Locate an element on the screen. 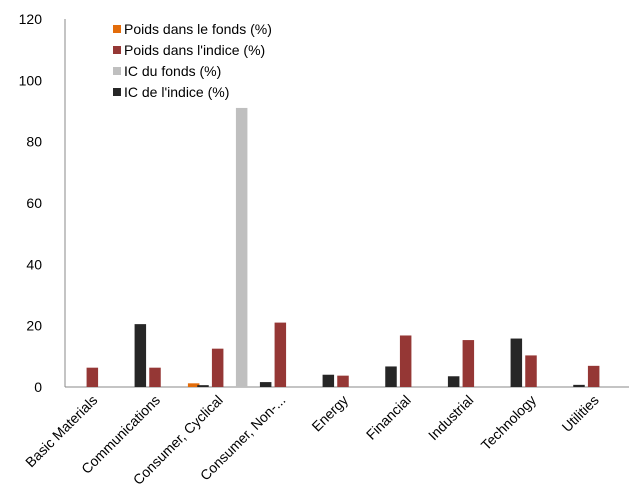  x-tick-label: Energy is located at coordinates (329, 413).